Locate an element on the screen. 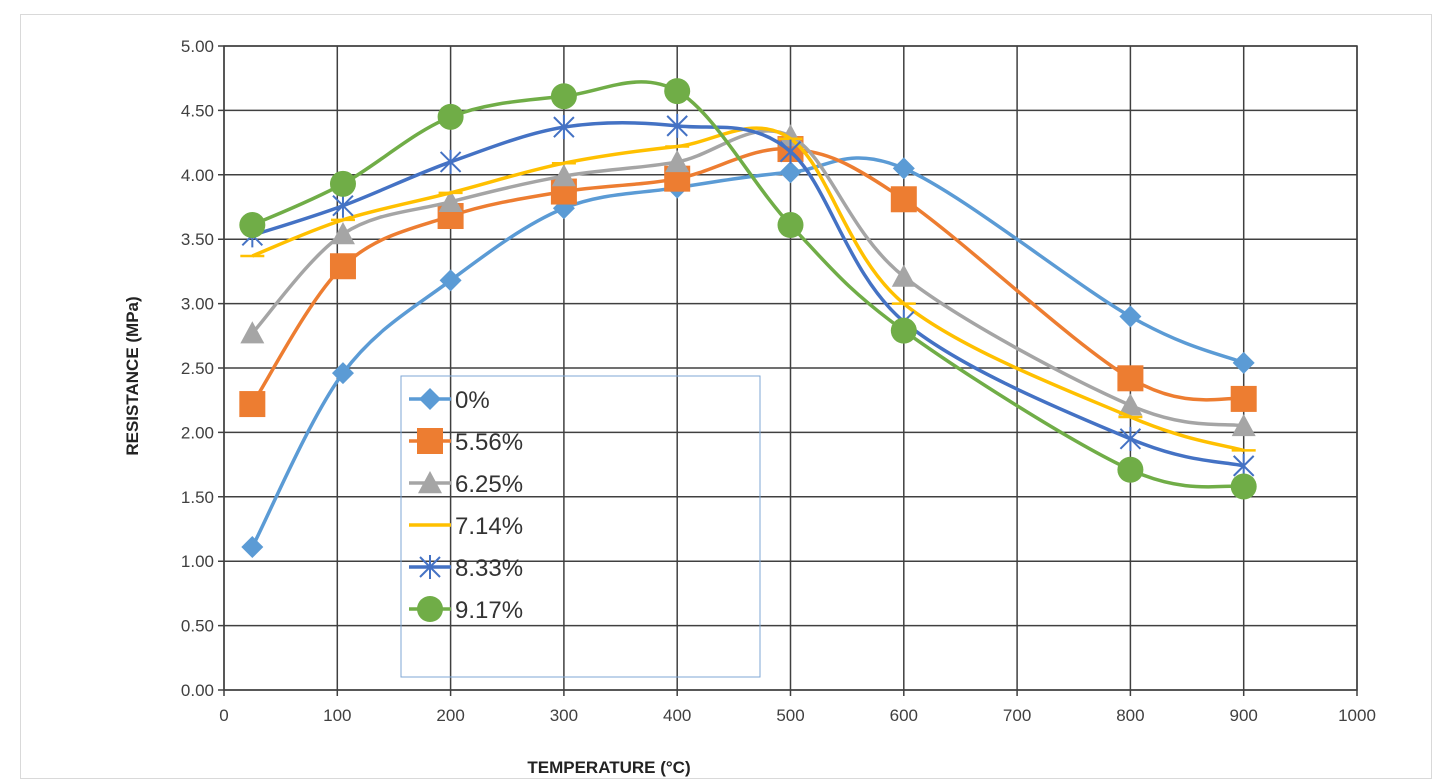 The height and width of the screenshot is (780, 1444). x-tick-label: 100 is located at coordinates (337, 715).